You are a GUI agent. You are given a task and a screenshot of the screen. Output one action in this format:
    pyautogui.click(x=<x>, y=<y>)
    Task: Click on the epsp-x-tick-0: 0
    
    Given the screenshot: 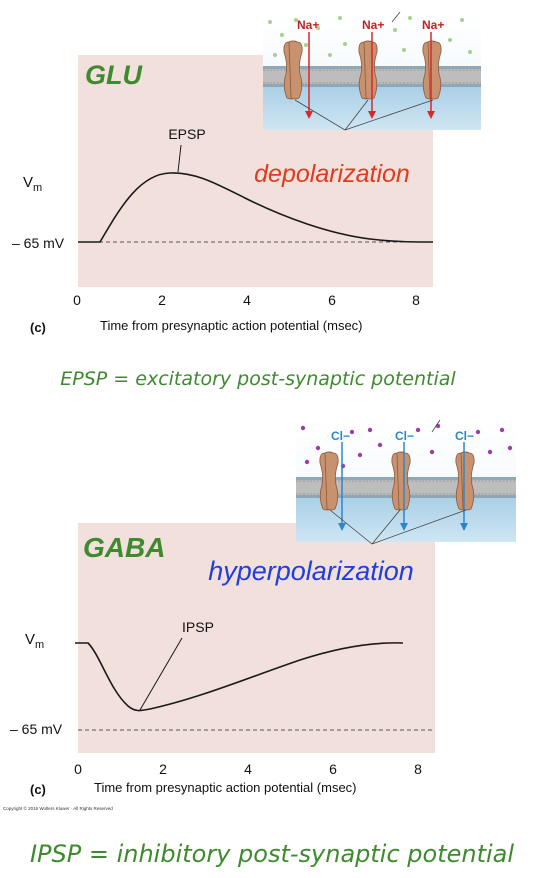 What is the action you would take?
    pyautogui.click(x=77, y=300)
    